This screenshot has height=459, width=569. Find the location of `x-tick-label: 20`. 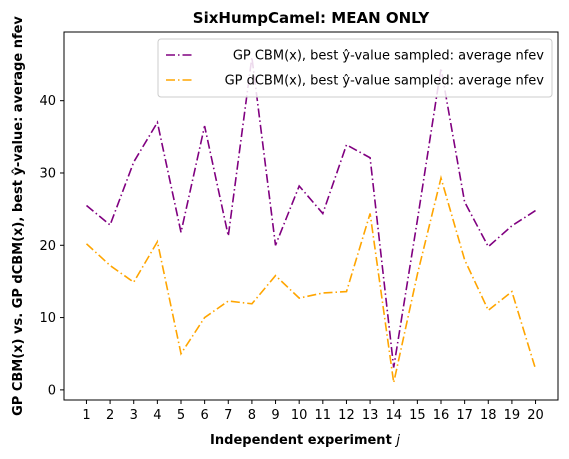

x-tick-label: 20 is located at coordinates (535, 415).